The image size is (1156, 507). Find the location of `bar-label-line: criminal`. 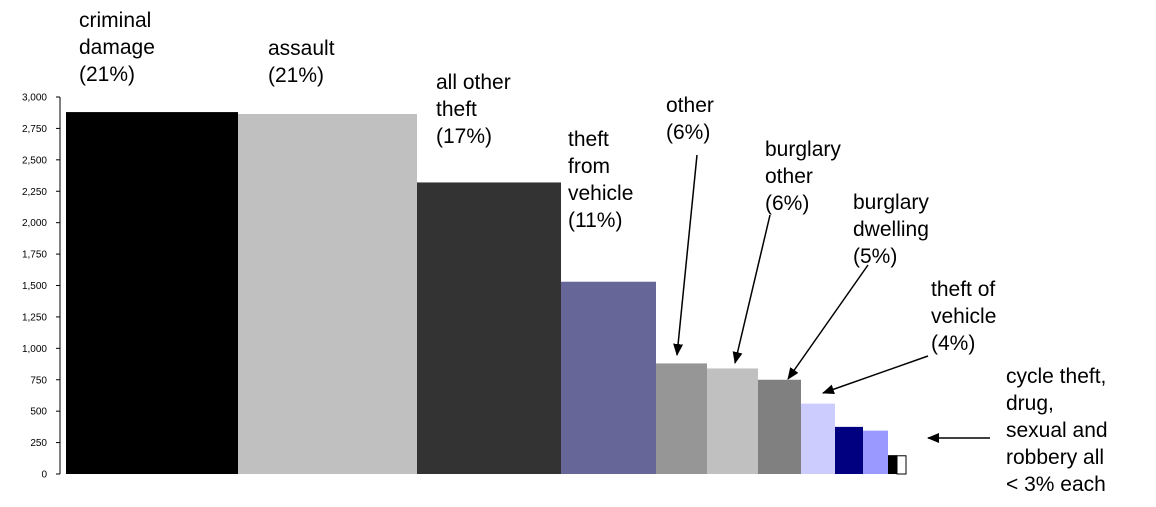

bar-label-line: criminal is located at coordinates (115, 20).